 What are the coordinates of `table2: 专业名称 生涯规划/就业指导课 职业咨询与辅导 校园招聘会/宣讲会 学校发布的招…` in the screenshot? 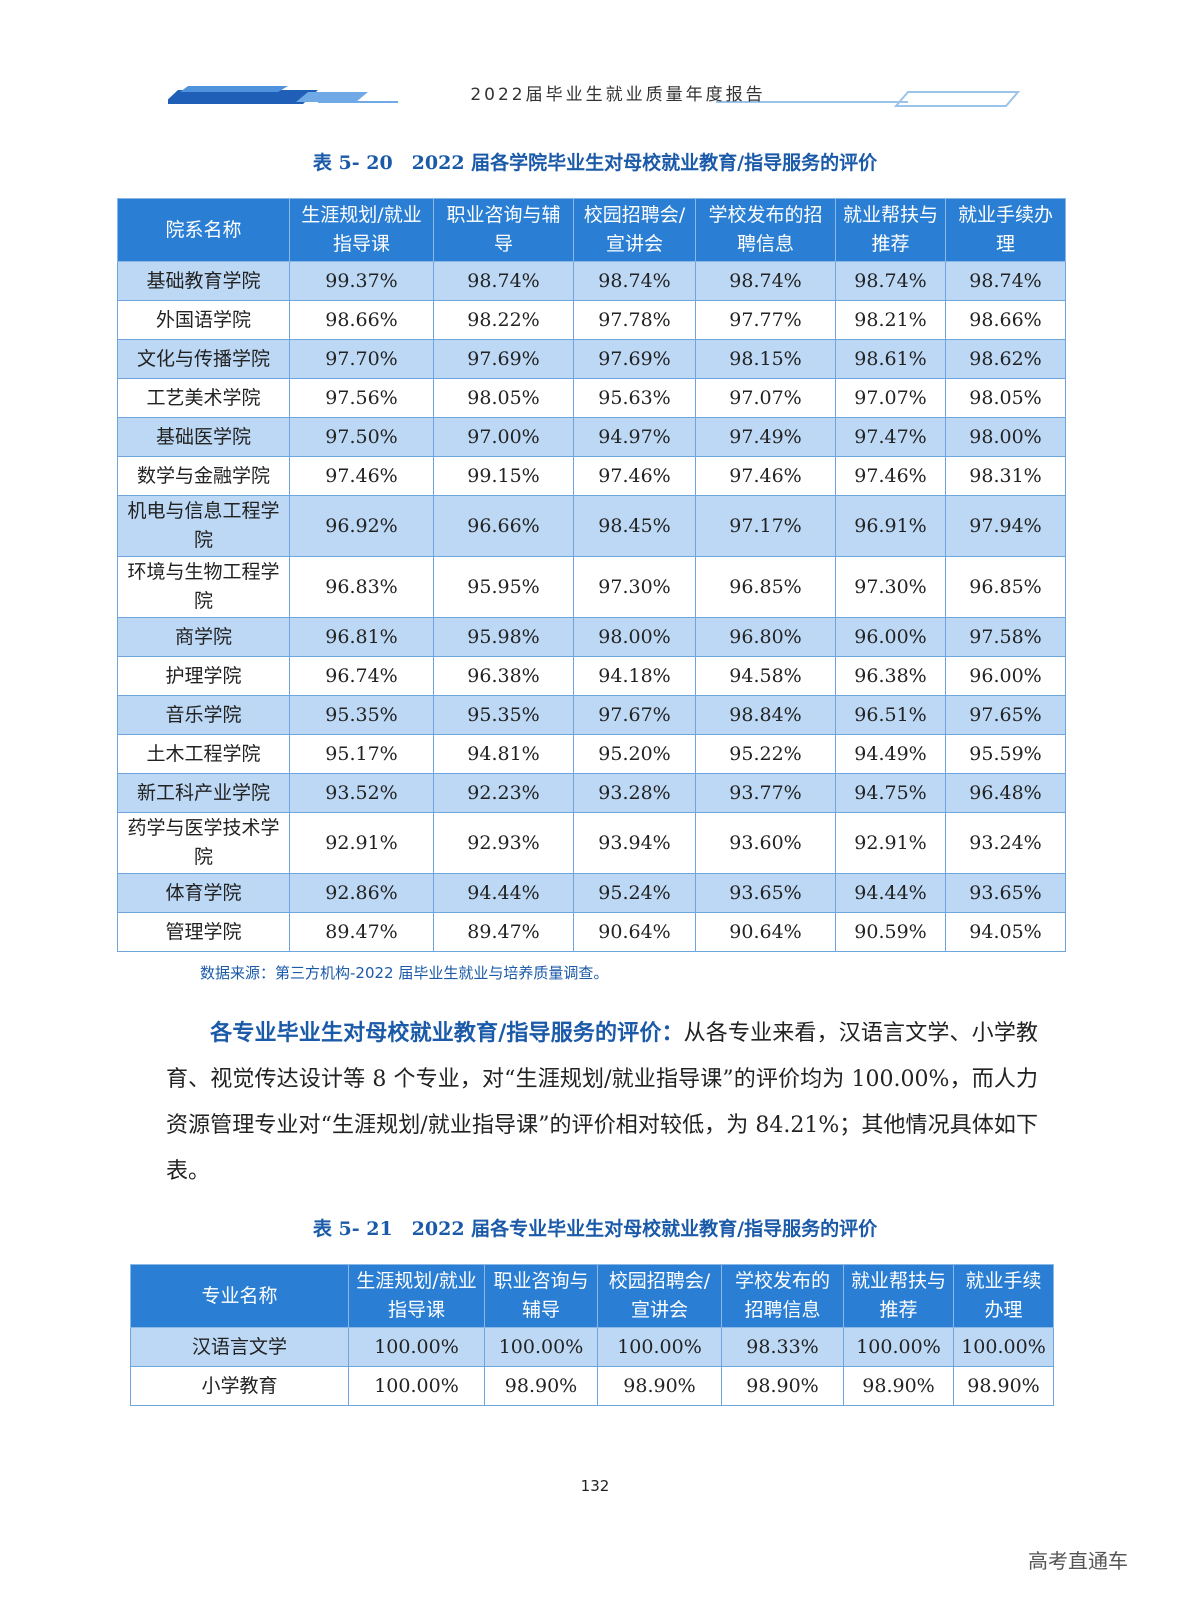 It's located at (592, 1335).